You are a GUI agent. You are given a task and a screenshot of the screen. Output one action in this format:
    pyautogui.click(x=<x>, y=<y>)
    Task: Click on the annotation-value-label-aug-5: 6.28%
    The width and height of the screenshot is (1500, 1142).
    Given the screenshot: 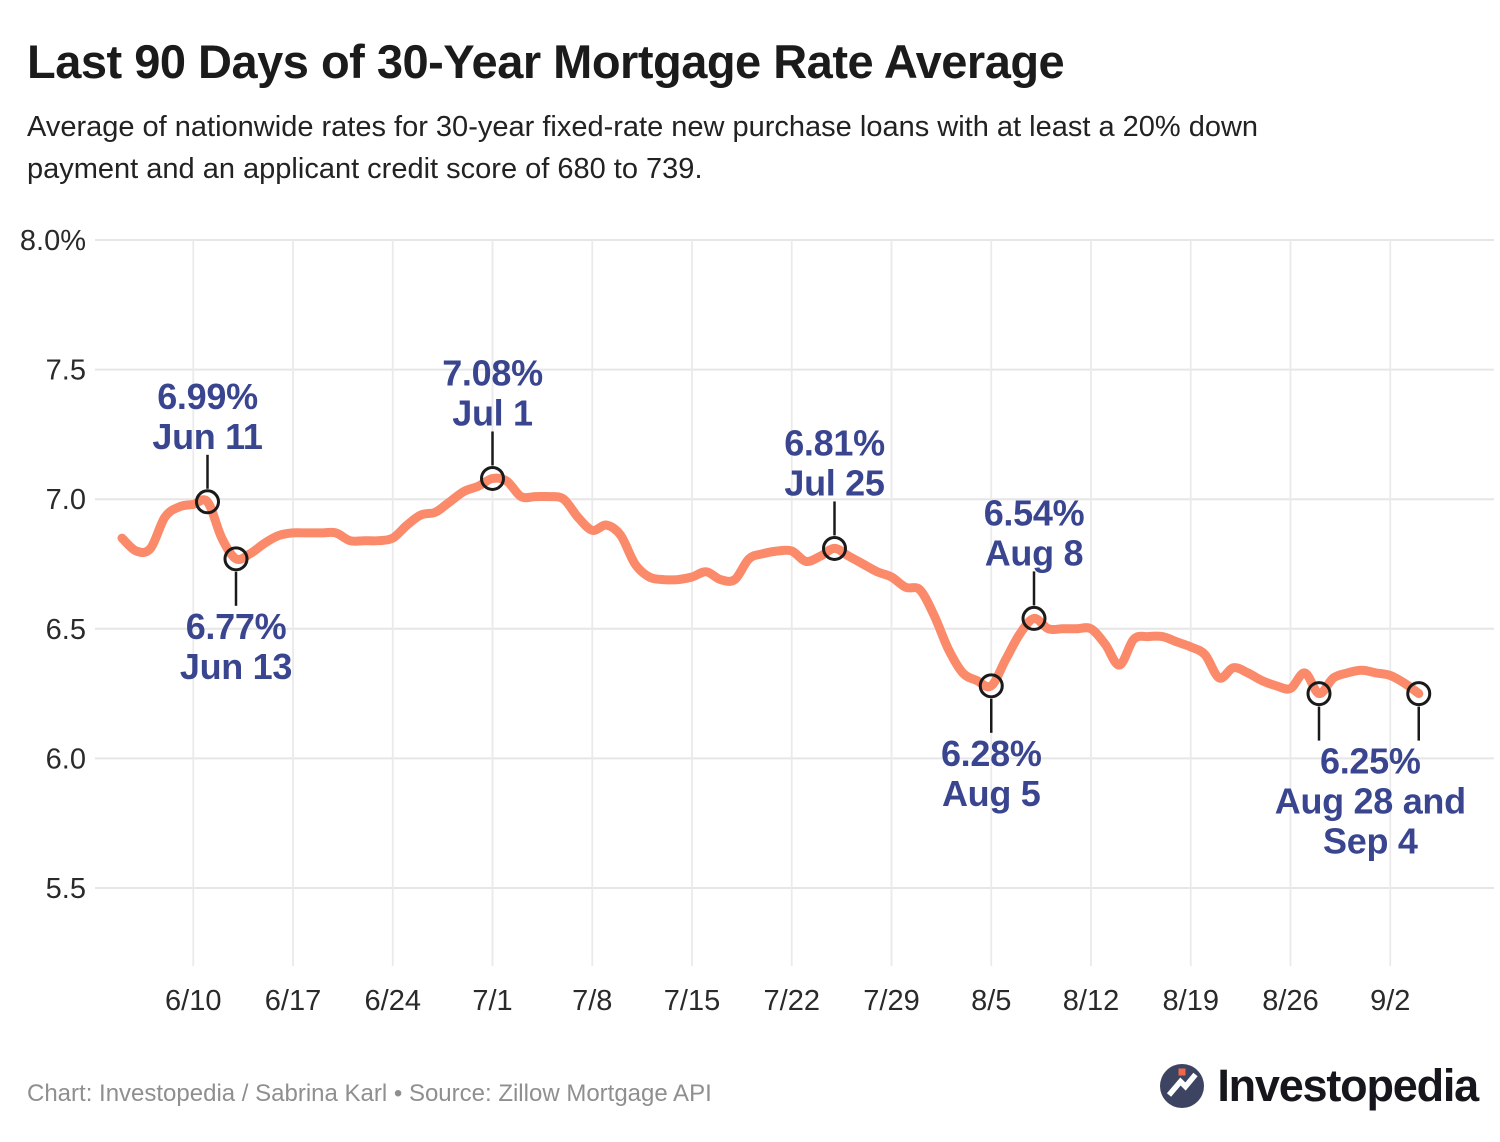 What is the action you would take?
    pyautogui.click(x=991, y=753)
    